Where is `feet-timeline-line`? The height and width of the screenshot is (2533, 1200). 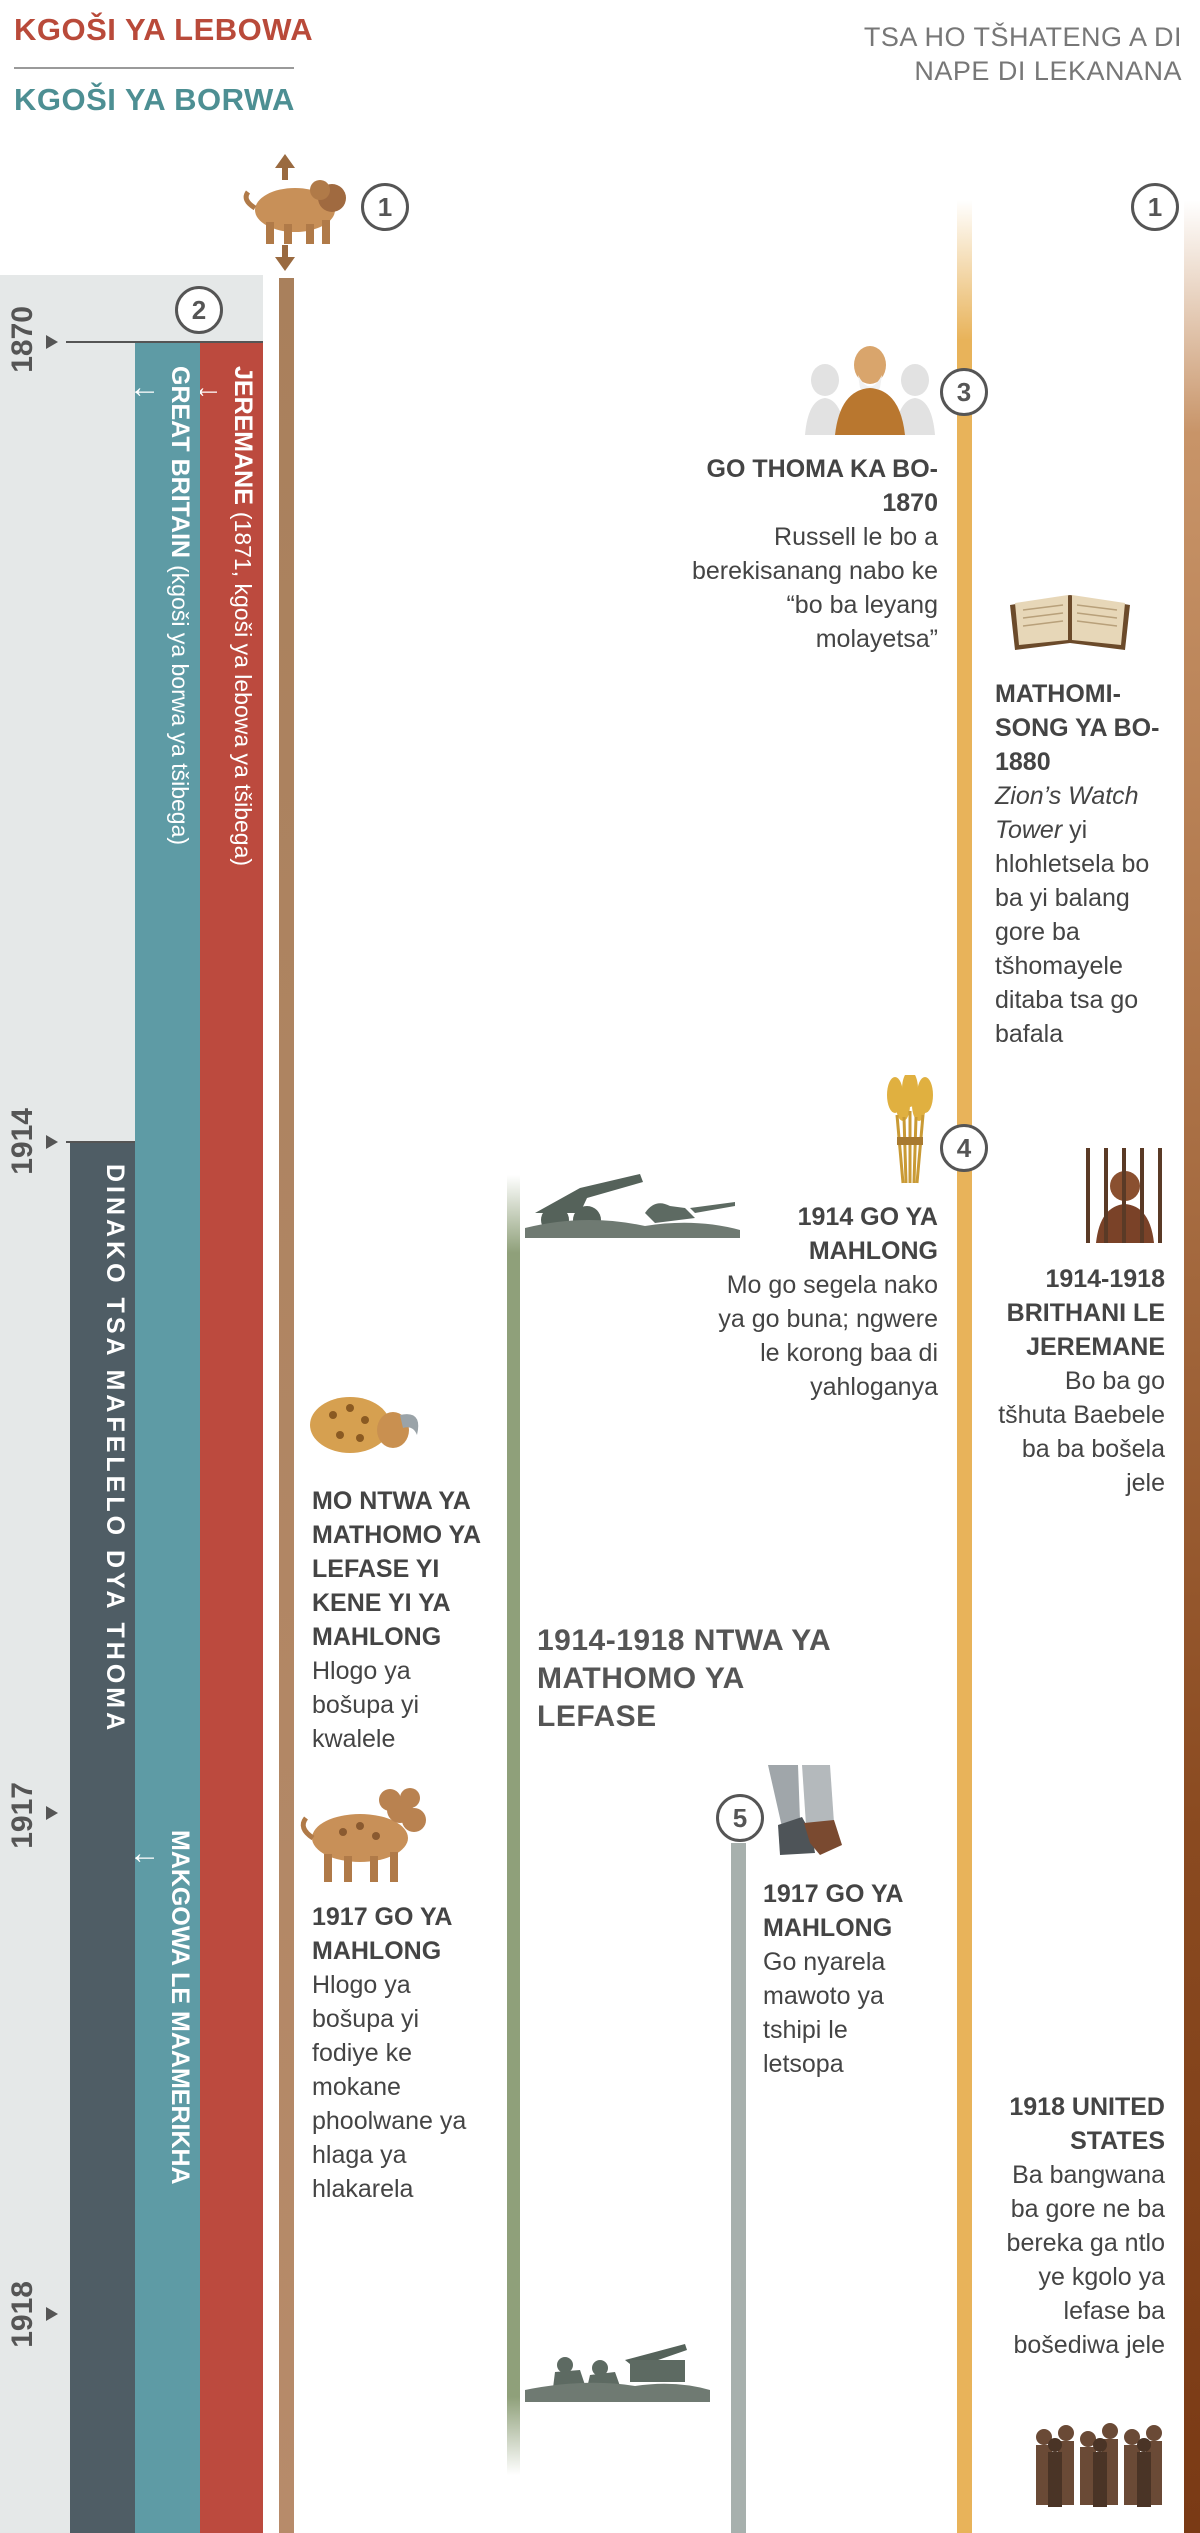
feet-timeline-line is located at coordinates (738, 2188).